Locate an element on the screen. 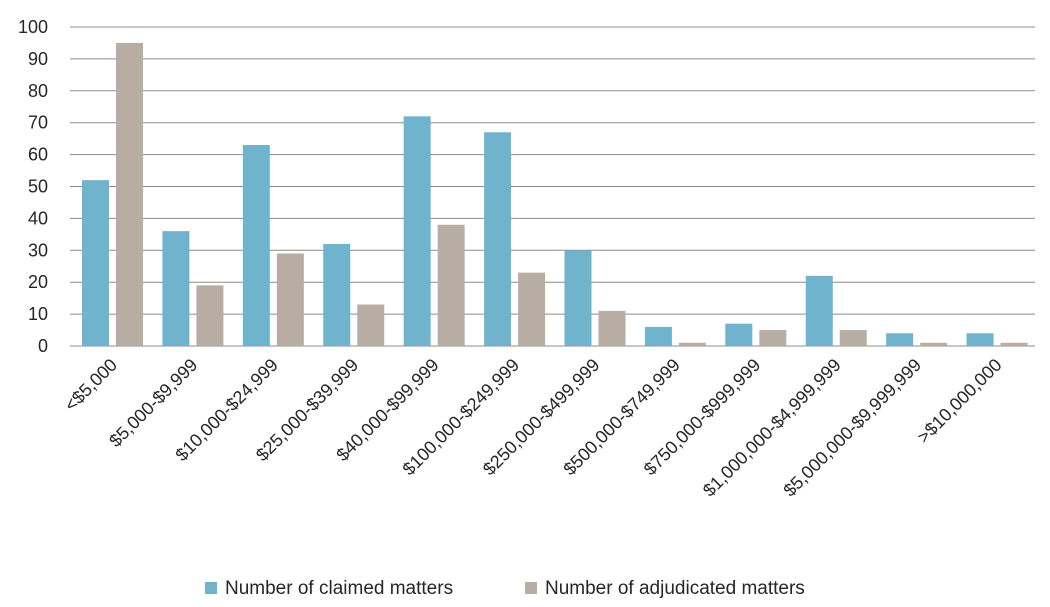  legend-label-adjudicated: Number of adjudicated matters is located at coordinates (675, 588).